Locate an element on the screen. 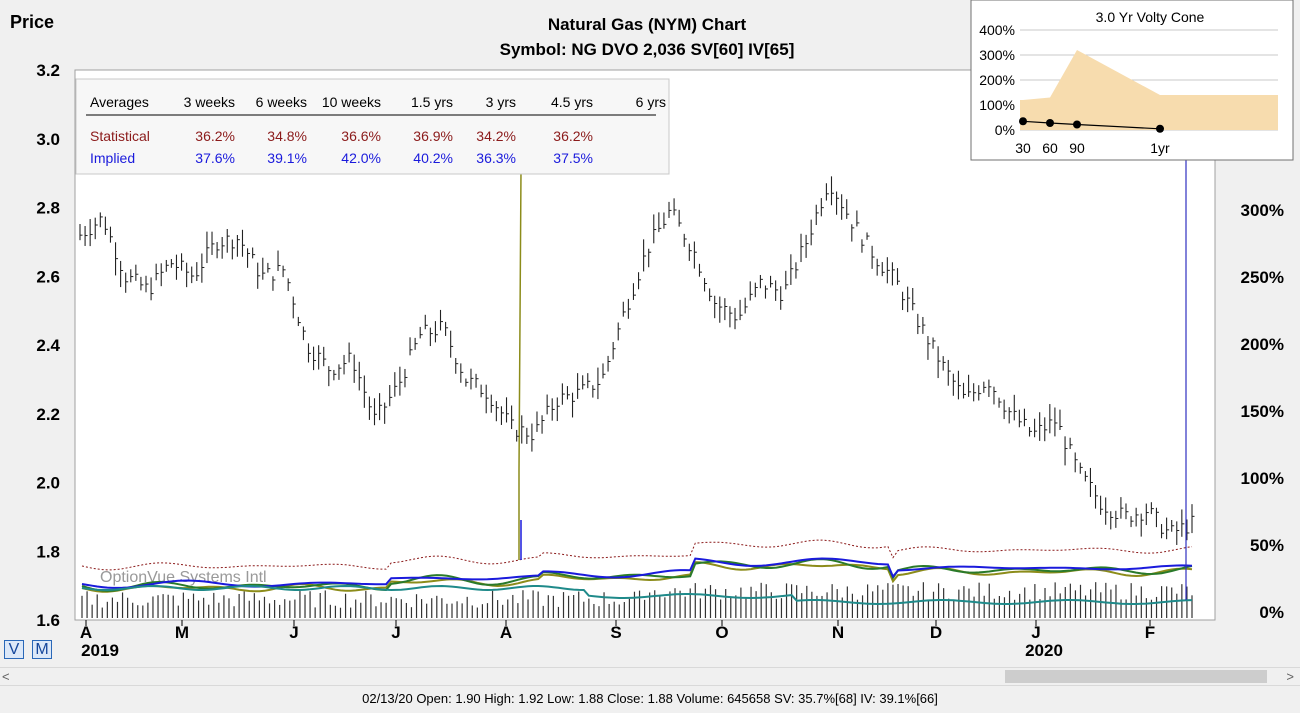 Image resolution: width=1300 pixels, height=713 pixels. y-tick-label: 3.2 is located at coordinates (48, 70).